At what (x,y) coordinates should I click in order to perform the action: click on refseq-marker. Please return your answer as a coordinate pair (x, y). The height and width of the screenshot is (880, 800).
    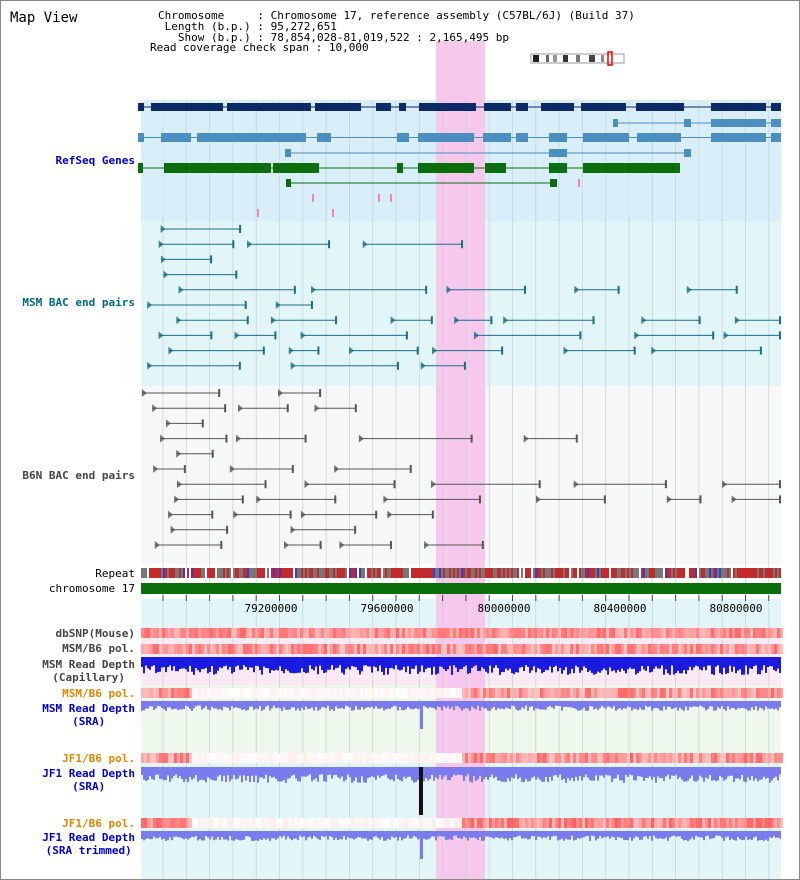
    Looking at the image, I should click on (313, 198).